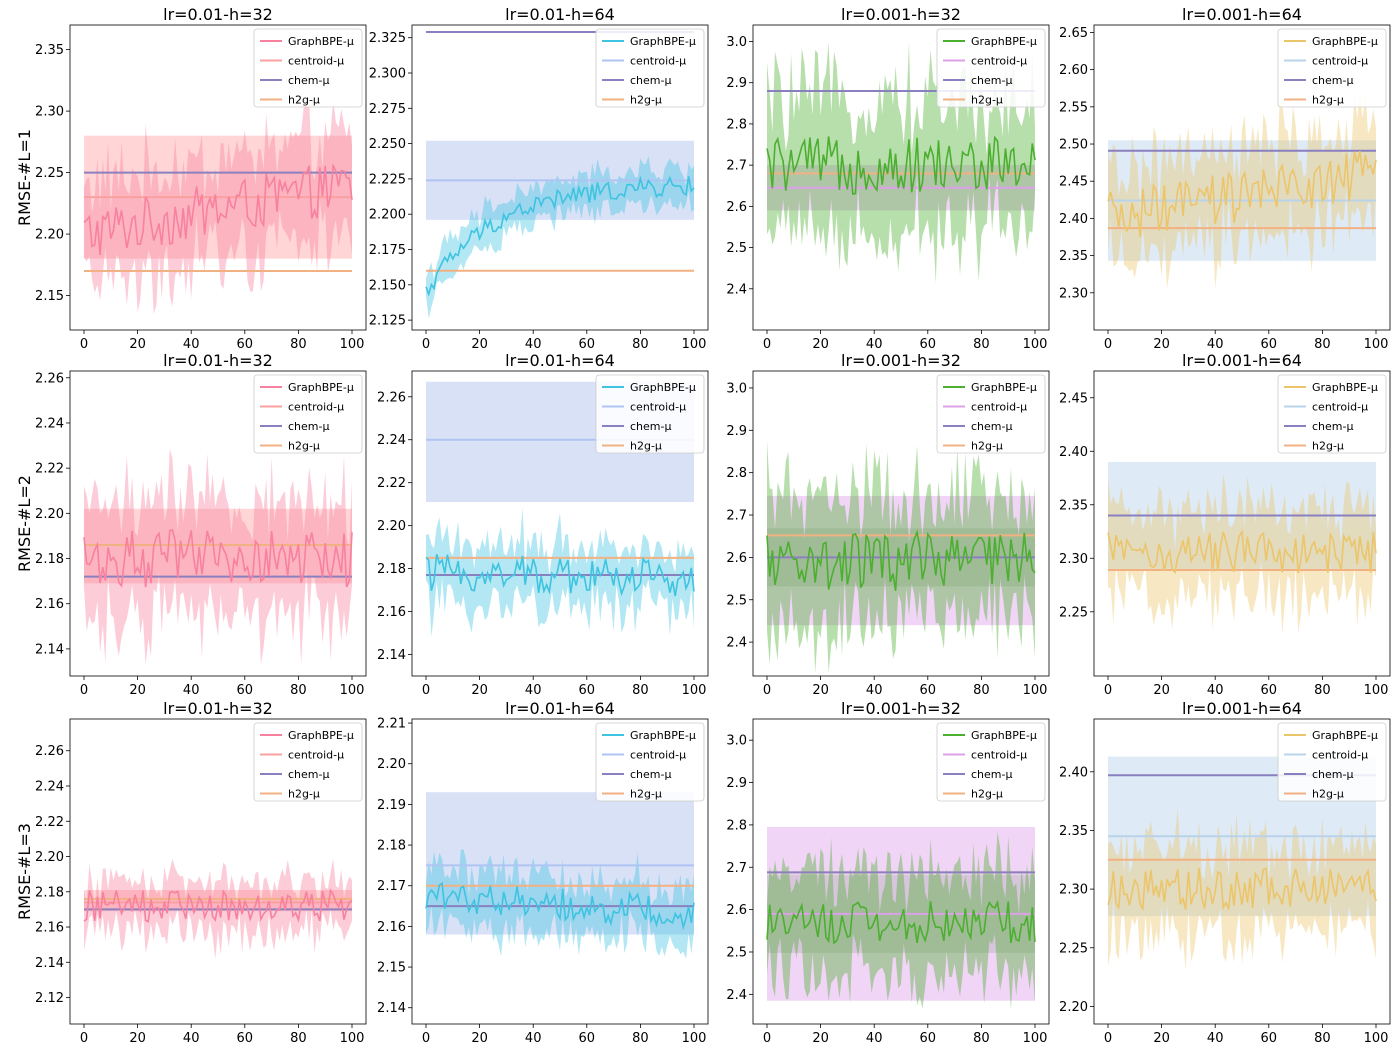  Describe the element at coordinates (387, 109) in the screenshot. I see `y-tick-label: 2.275` at that location.